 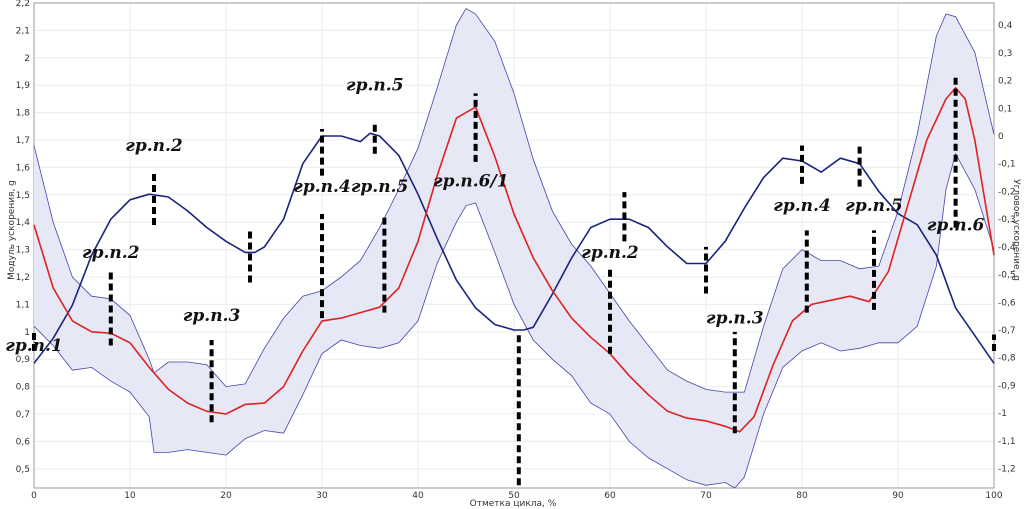 I want to click on y-tick-label: 1,2, so click(x=23, y=278).